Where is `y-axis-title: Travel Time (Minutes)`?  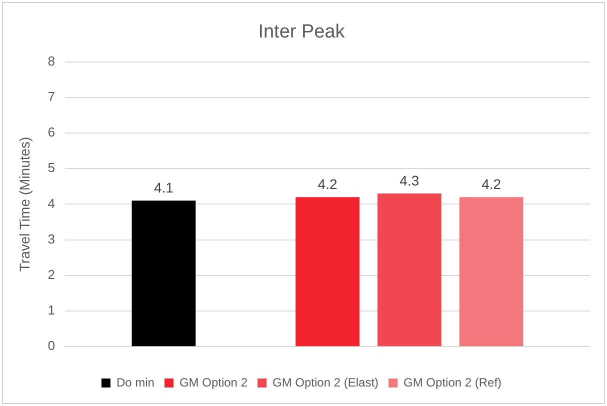
y-axis-title: Travel Time (Minutes) is located at coordinates (24, 204).